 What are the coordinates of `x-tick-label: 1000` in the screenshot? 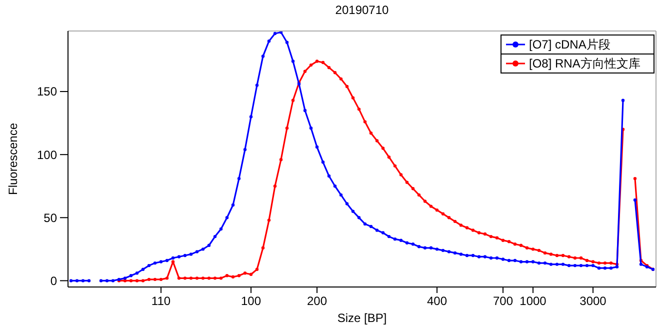 It's located at (533, 301).